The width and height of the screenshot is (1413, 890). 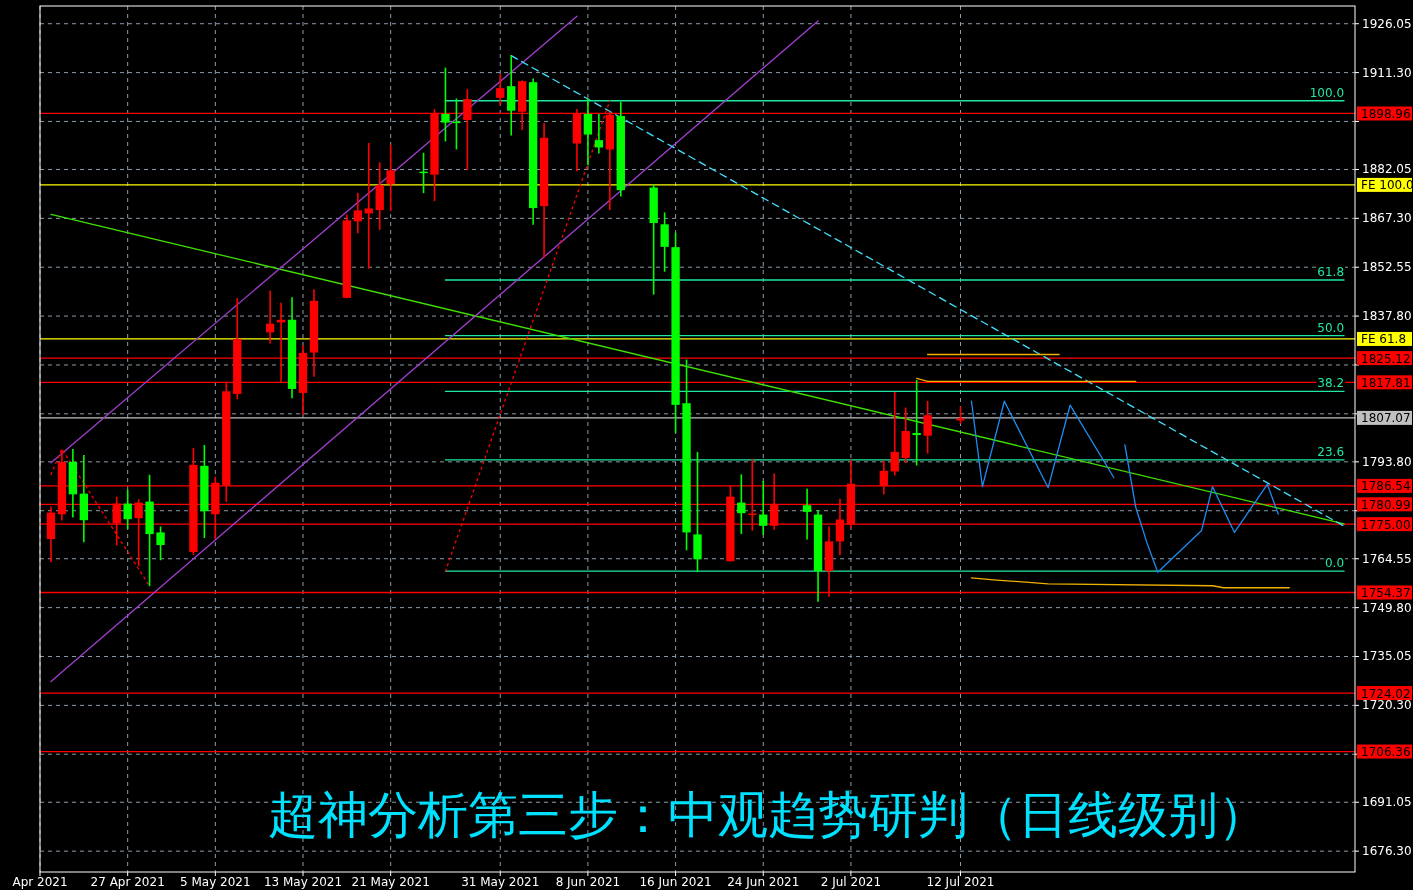 What do you see at coordinates (1386, 592) in the screenshot?
I see `ref-line-label: 1754.37` at bounding box center [1386, 592].